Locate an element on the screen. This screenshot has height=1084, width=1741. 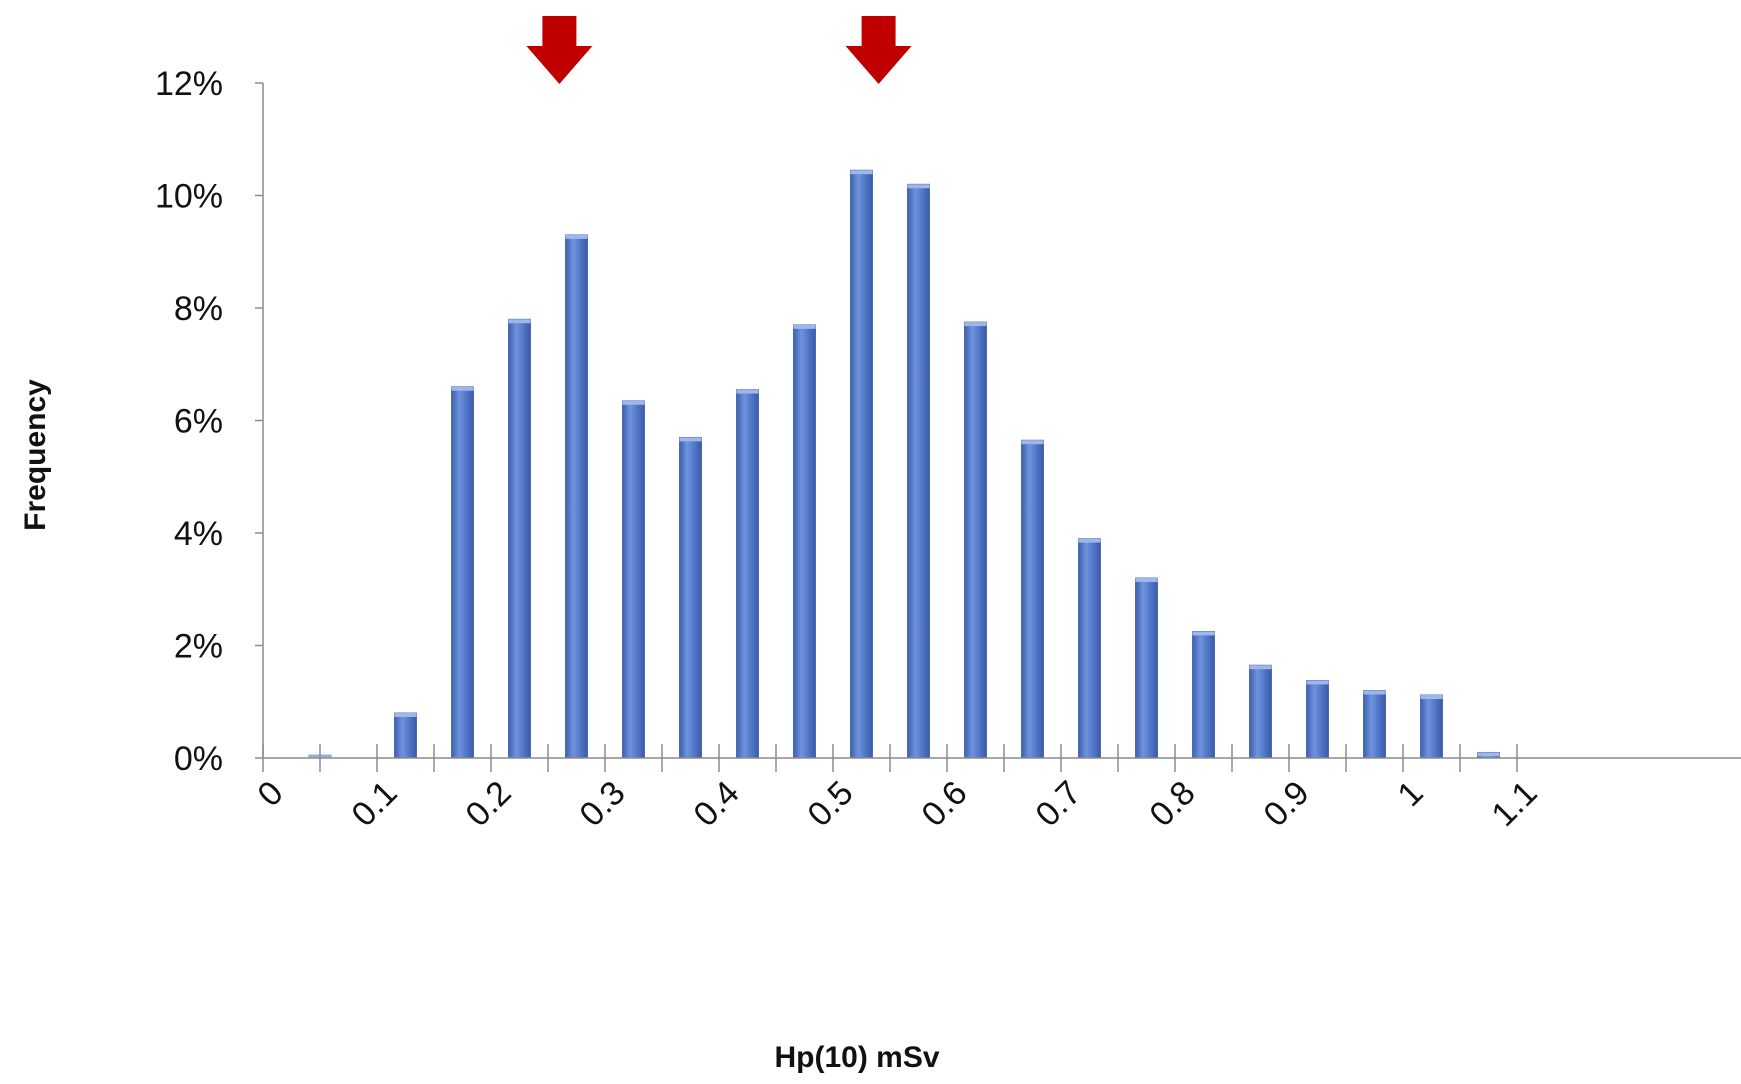
x-tick-label: 0.1 is located at coordinates (374, 804).